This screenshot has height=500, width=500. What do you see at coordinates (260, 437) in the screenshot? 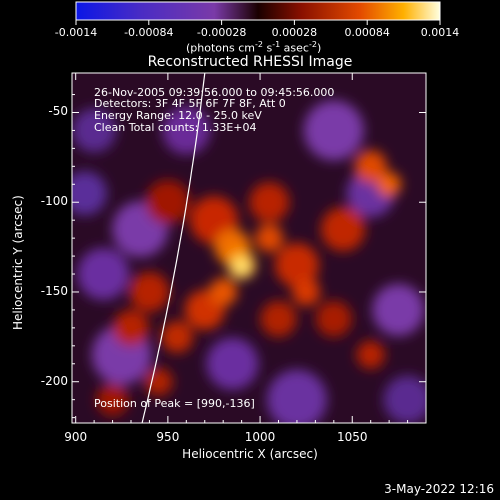
I see `x-tick-label: 1000` at bounding box center [260, 437].